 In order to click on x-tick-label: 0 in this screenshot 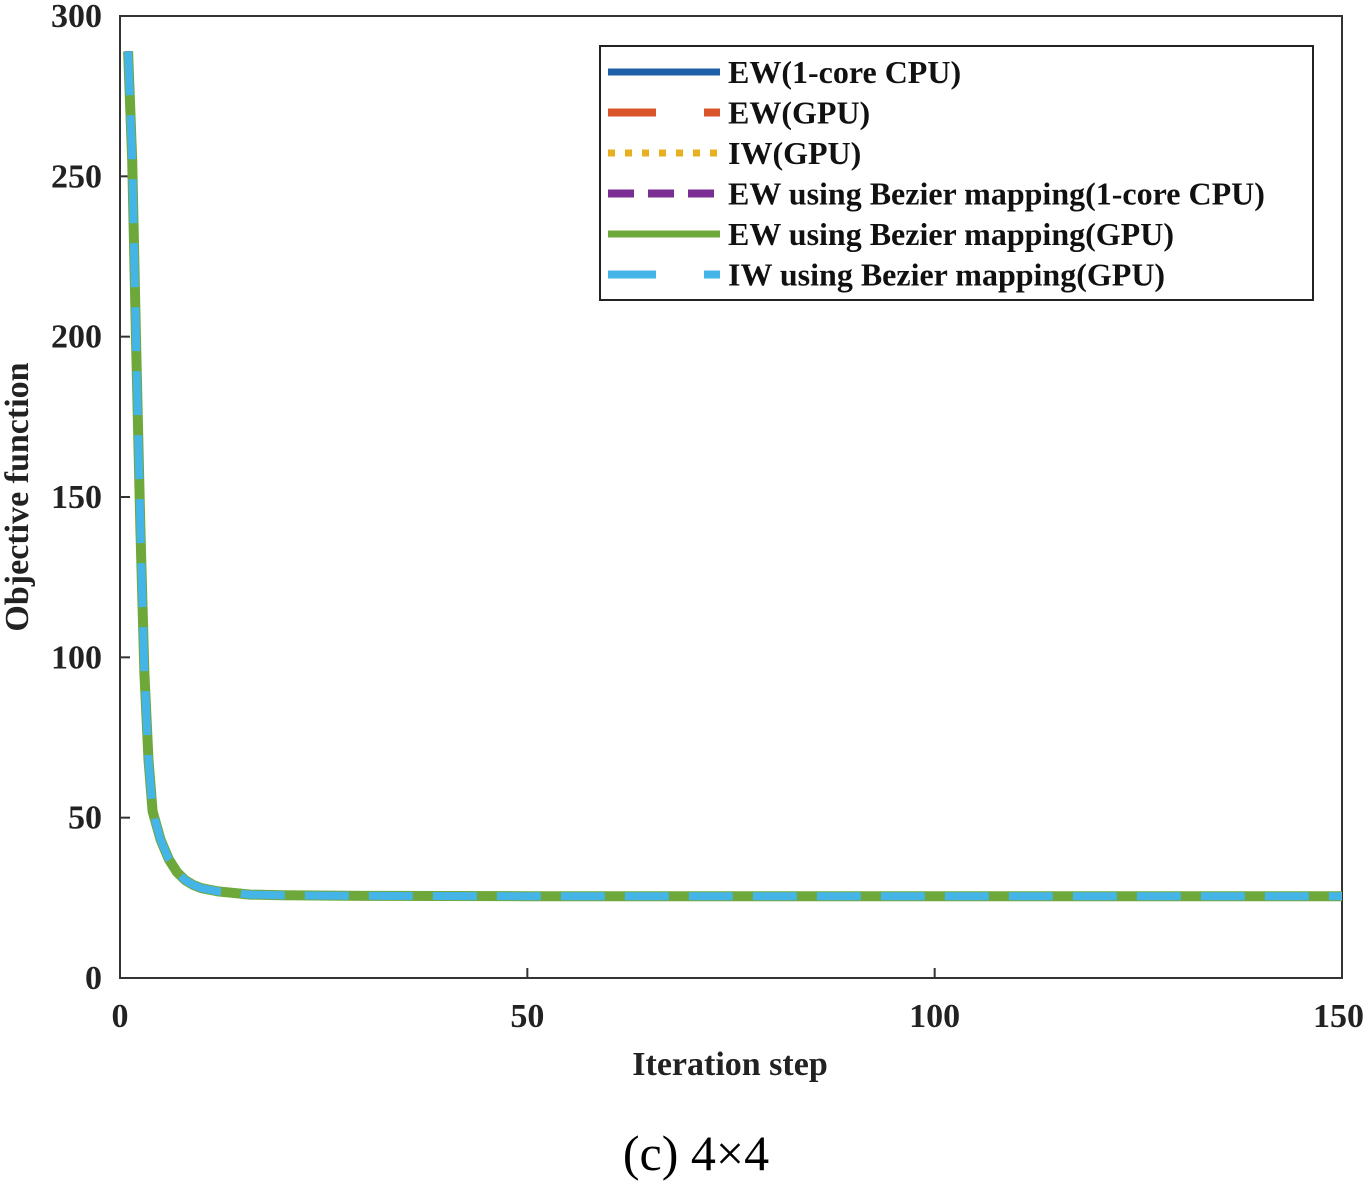, I will do `click(120, 1016)`.